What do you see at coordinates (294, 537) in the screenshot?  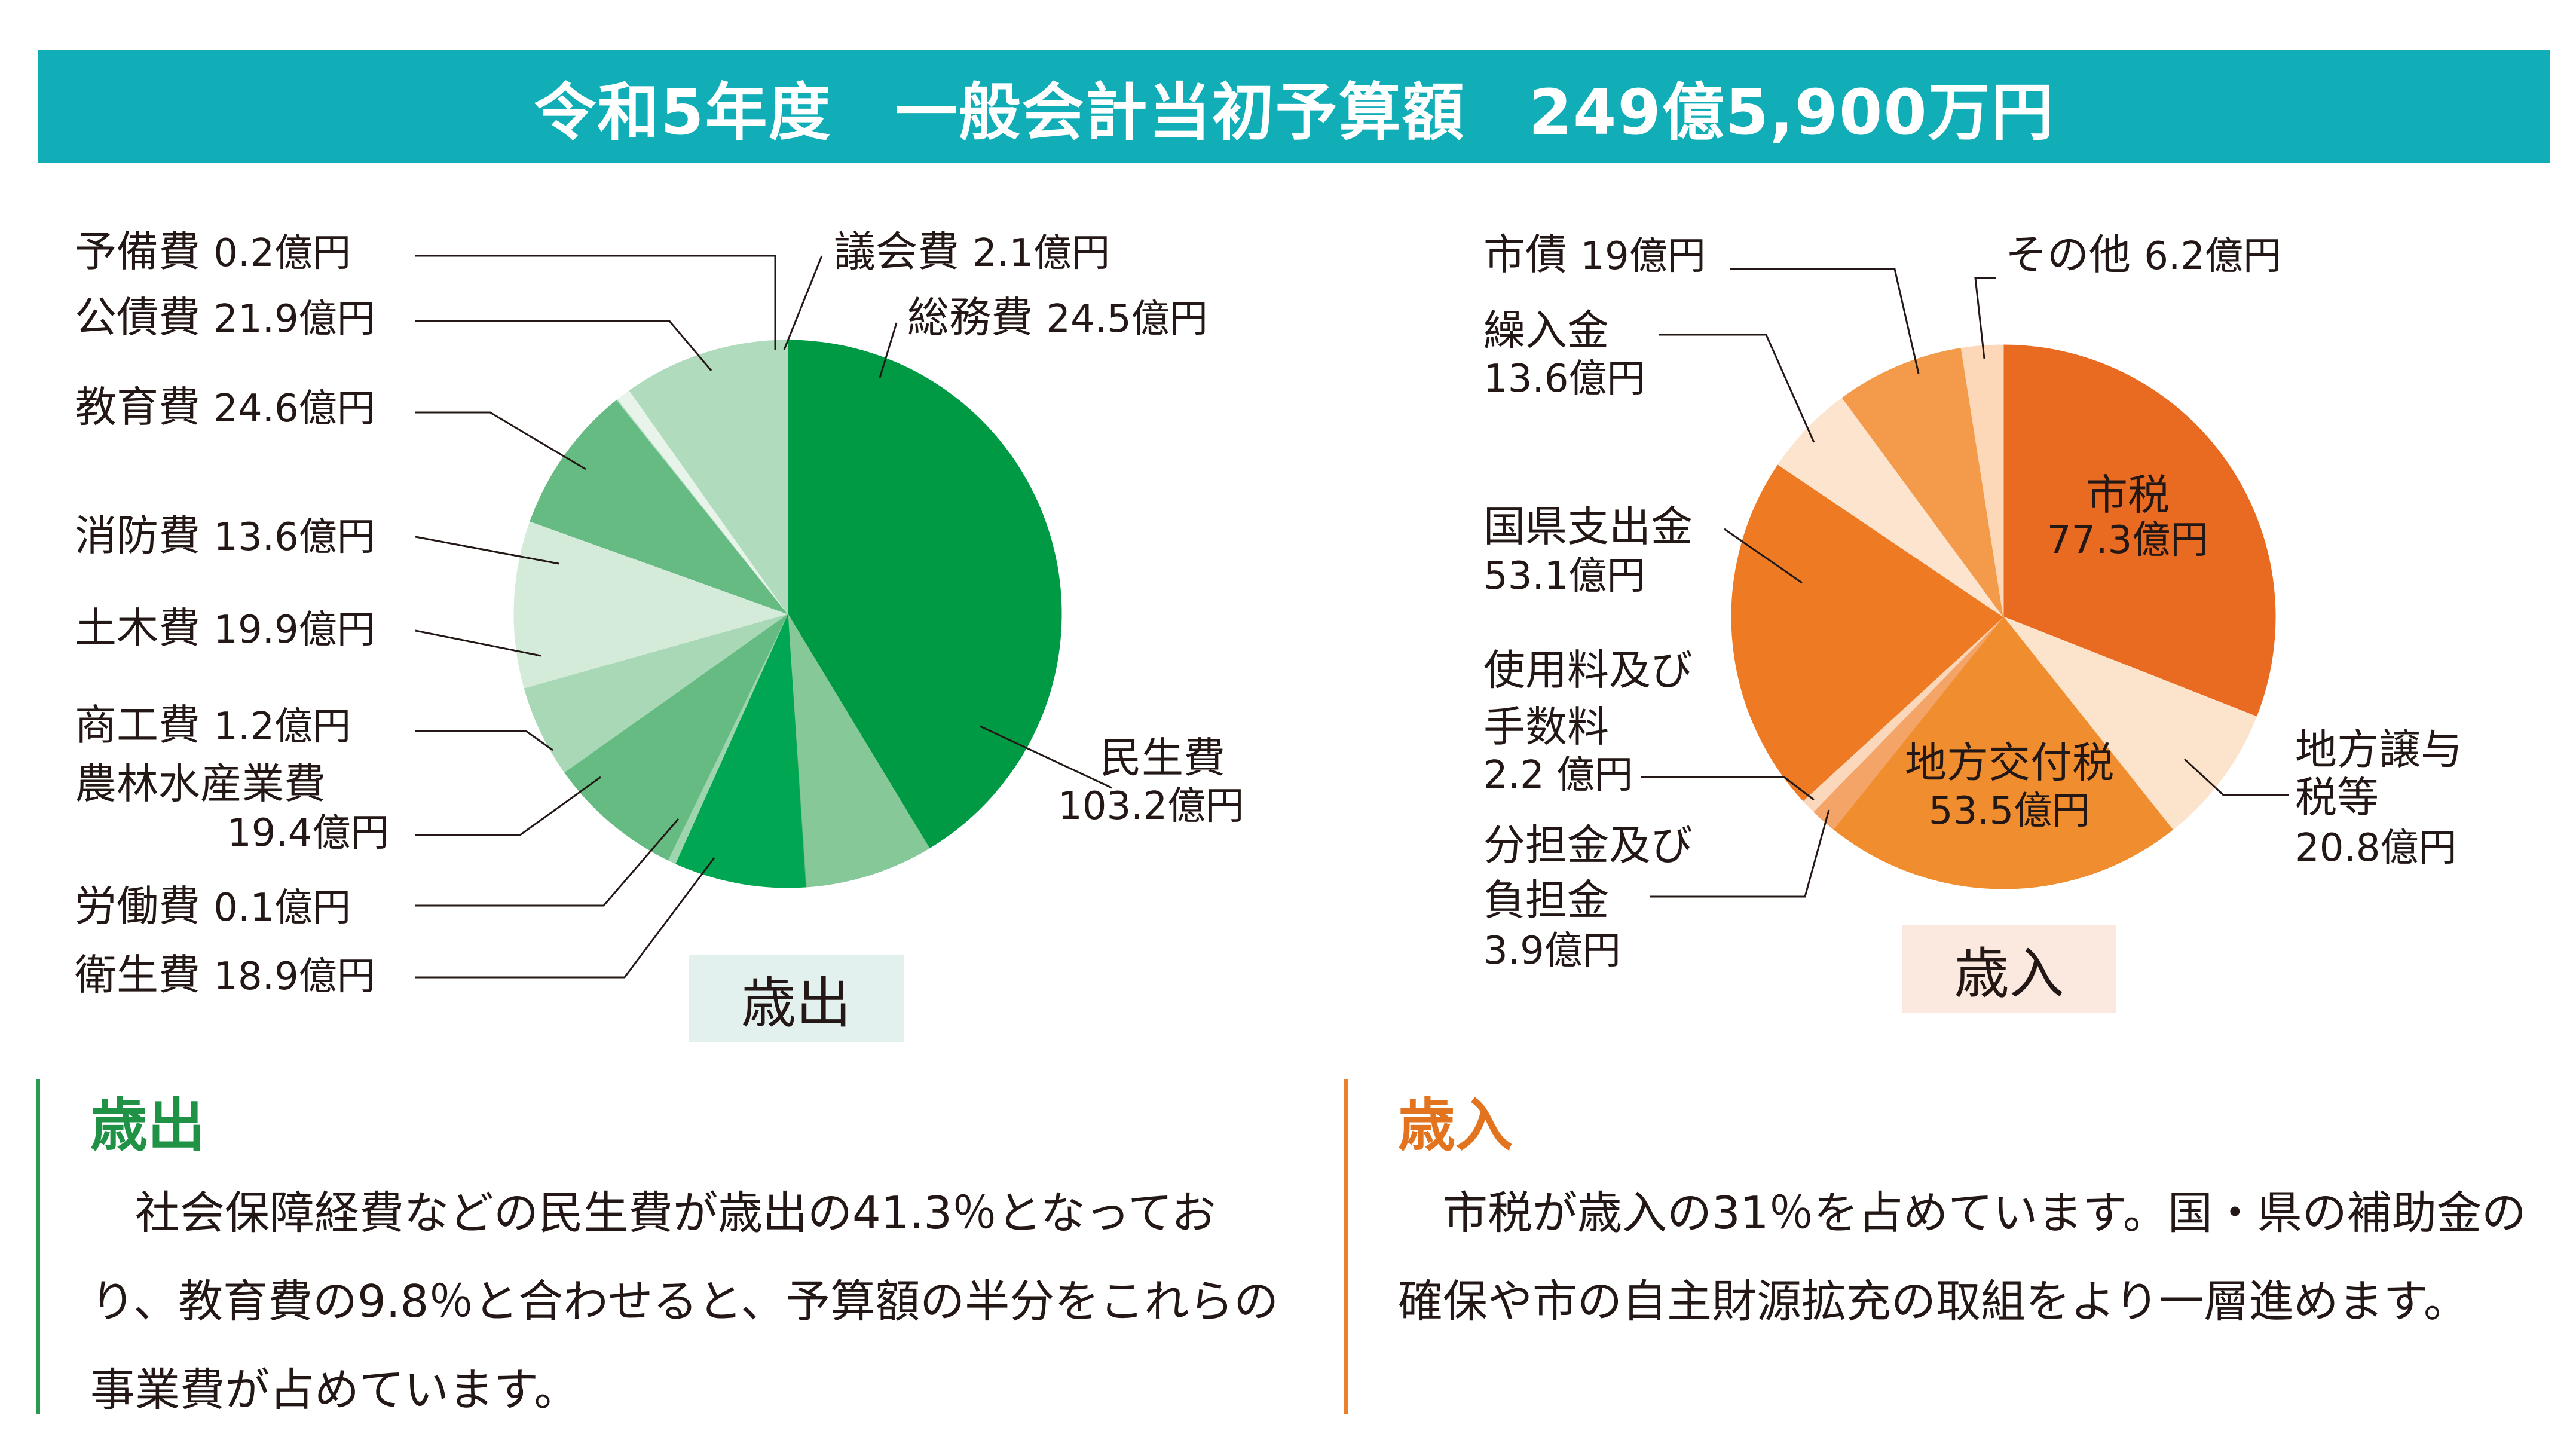 I see `expenditure-slice-value-6: 13.6億円` at bounding box center [294, 537].